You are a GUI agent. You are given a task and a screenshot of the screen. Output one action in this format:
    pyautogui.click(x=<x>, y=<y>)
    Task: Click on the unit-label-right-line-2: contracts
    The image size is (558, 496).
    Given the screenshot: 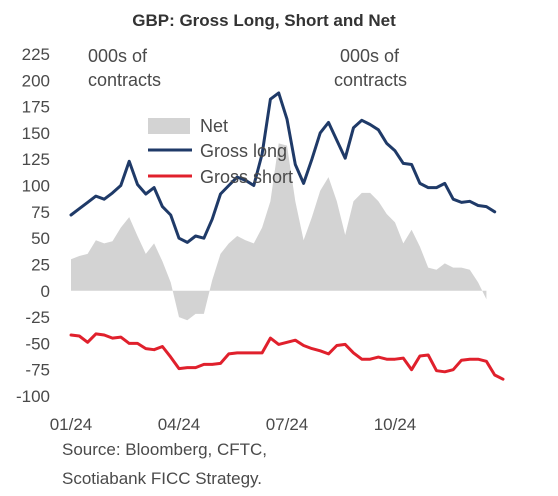 What is the action you would take?
    pyautogui.click(x=370, y=80)
    